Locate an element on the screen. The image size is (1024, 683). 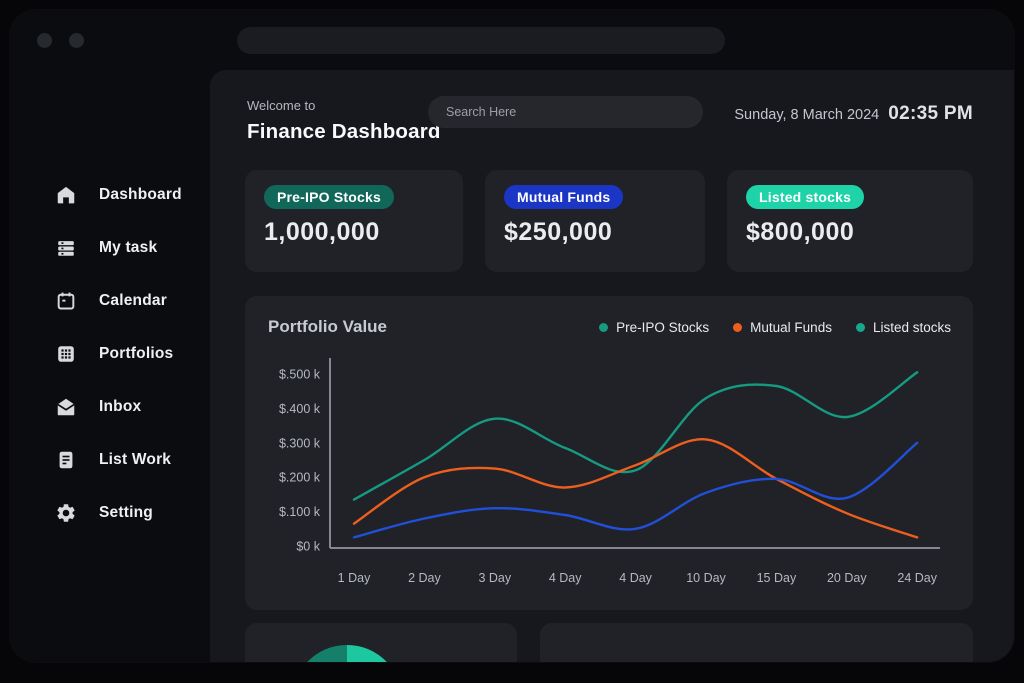
stat-card: Listed stocks $800,000 is located at coordinates (850, 221).